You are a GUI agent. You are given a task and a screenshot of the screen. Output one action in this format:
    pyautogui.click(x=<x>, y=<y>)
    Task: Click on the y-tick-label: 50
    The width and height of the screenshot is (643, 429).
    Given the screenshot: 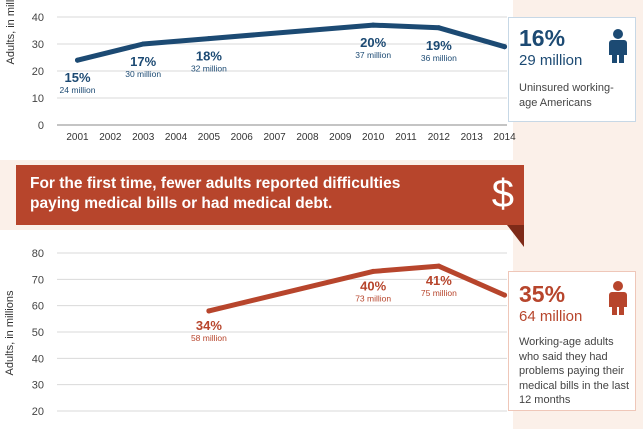 What is the action you would take?
    pyautogui.click(x=38, y=333)
    